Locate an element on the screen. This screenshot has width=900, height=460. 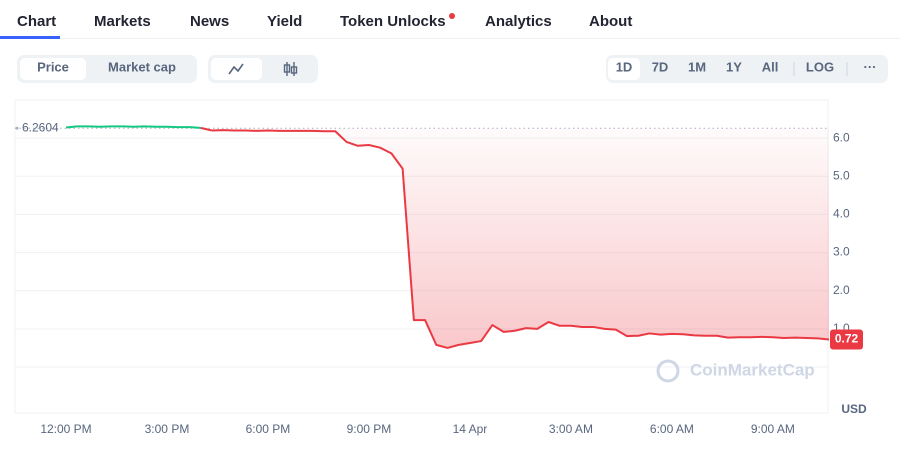
price-tag is located at coordinates (846, 339).